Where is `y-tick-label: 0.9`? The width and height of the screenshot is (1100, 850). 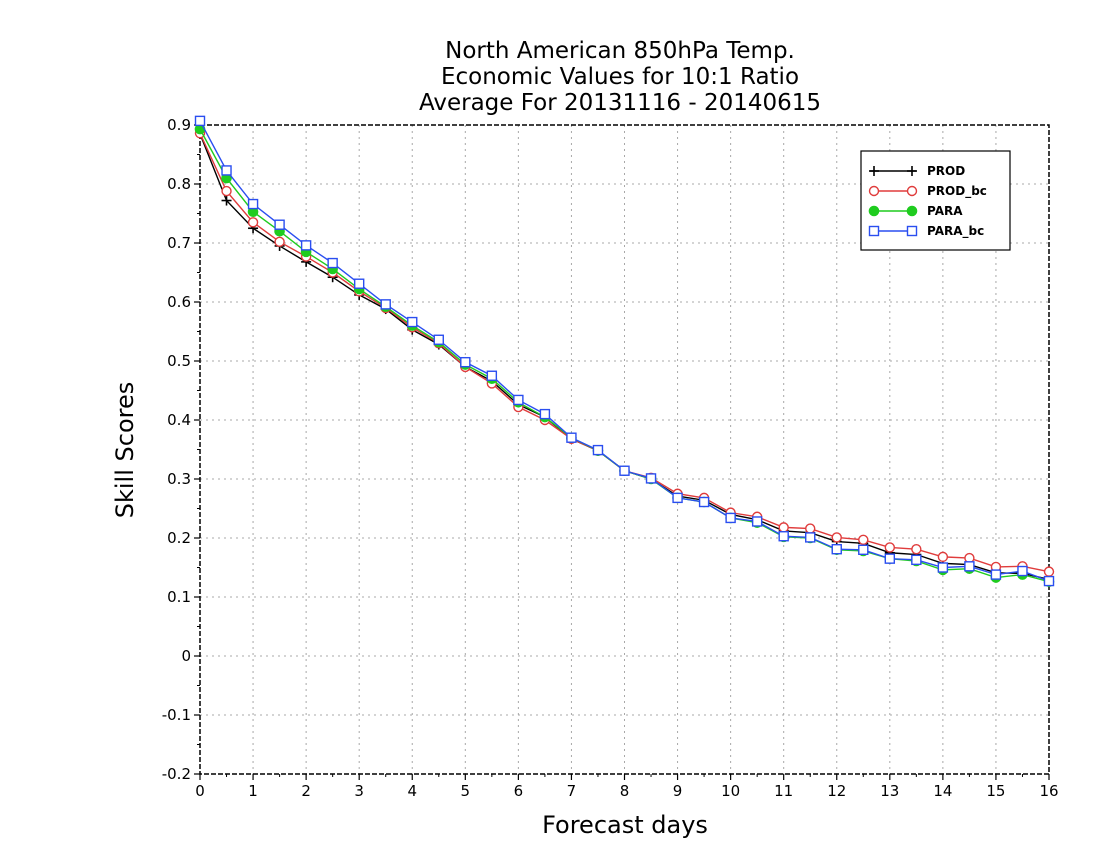 y-tick-label: 0.9 is located at coordinates (179, 125).